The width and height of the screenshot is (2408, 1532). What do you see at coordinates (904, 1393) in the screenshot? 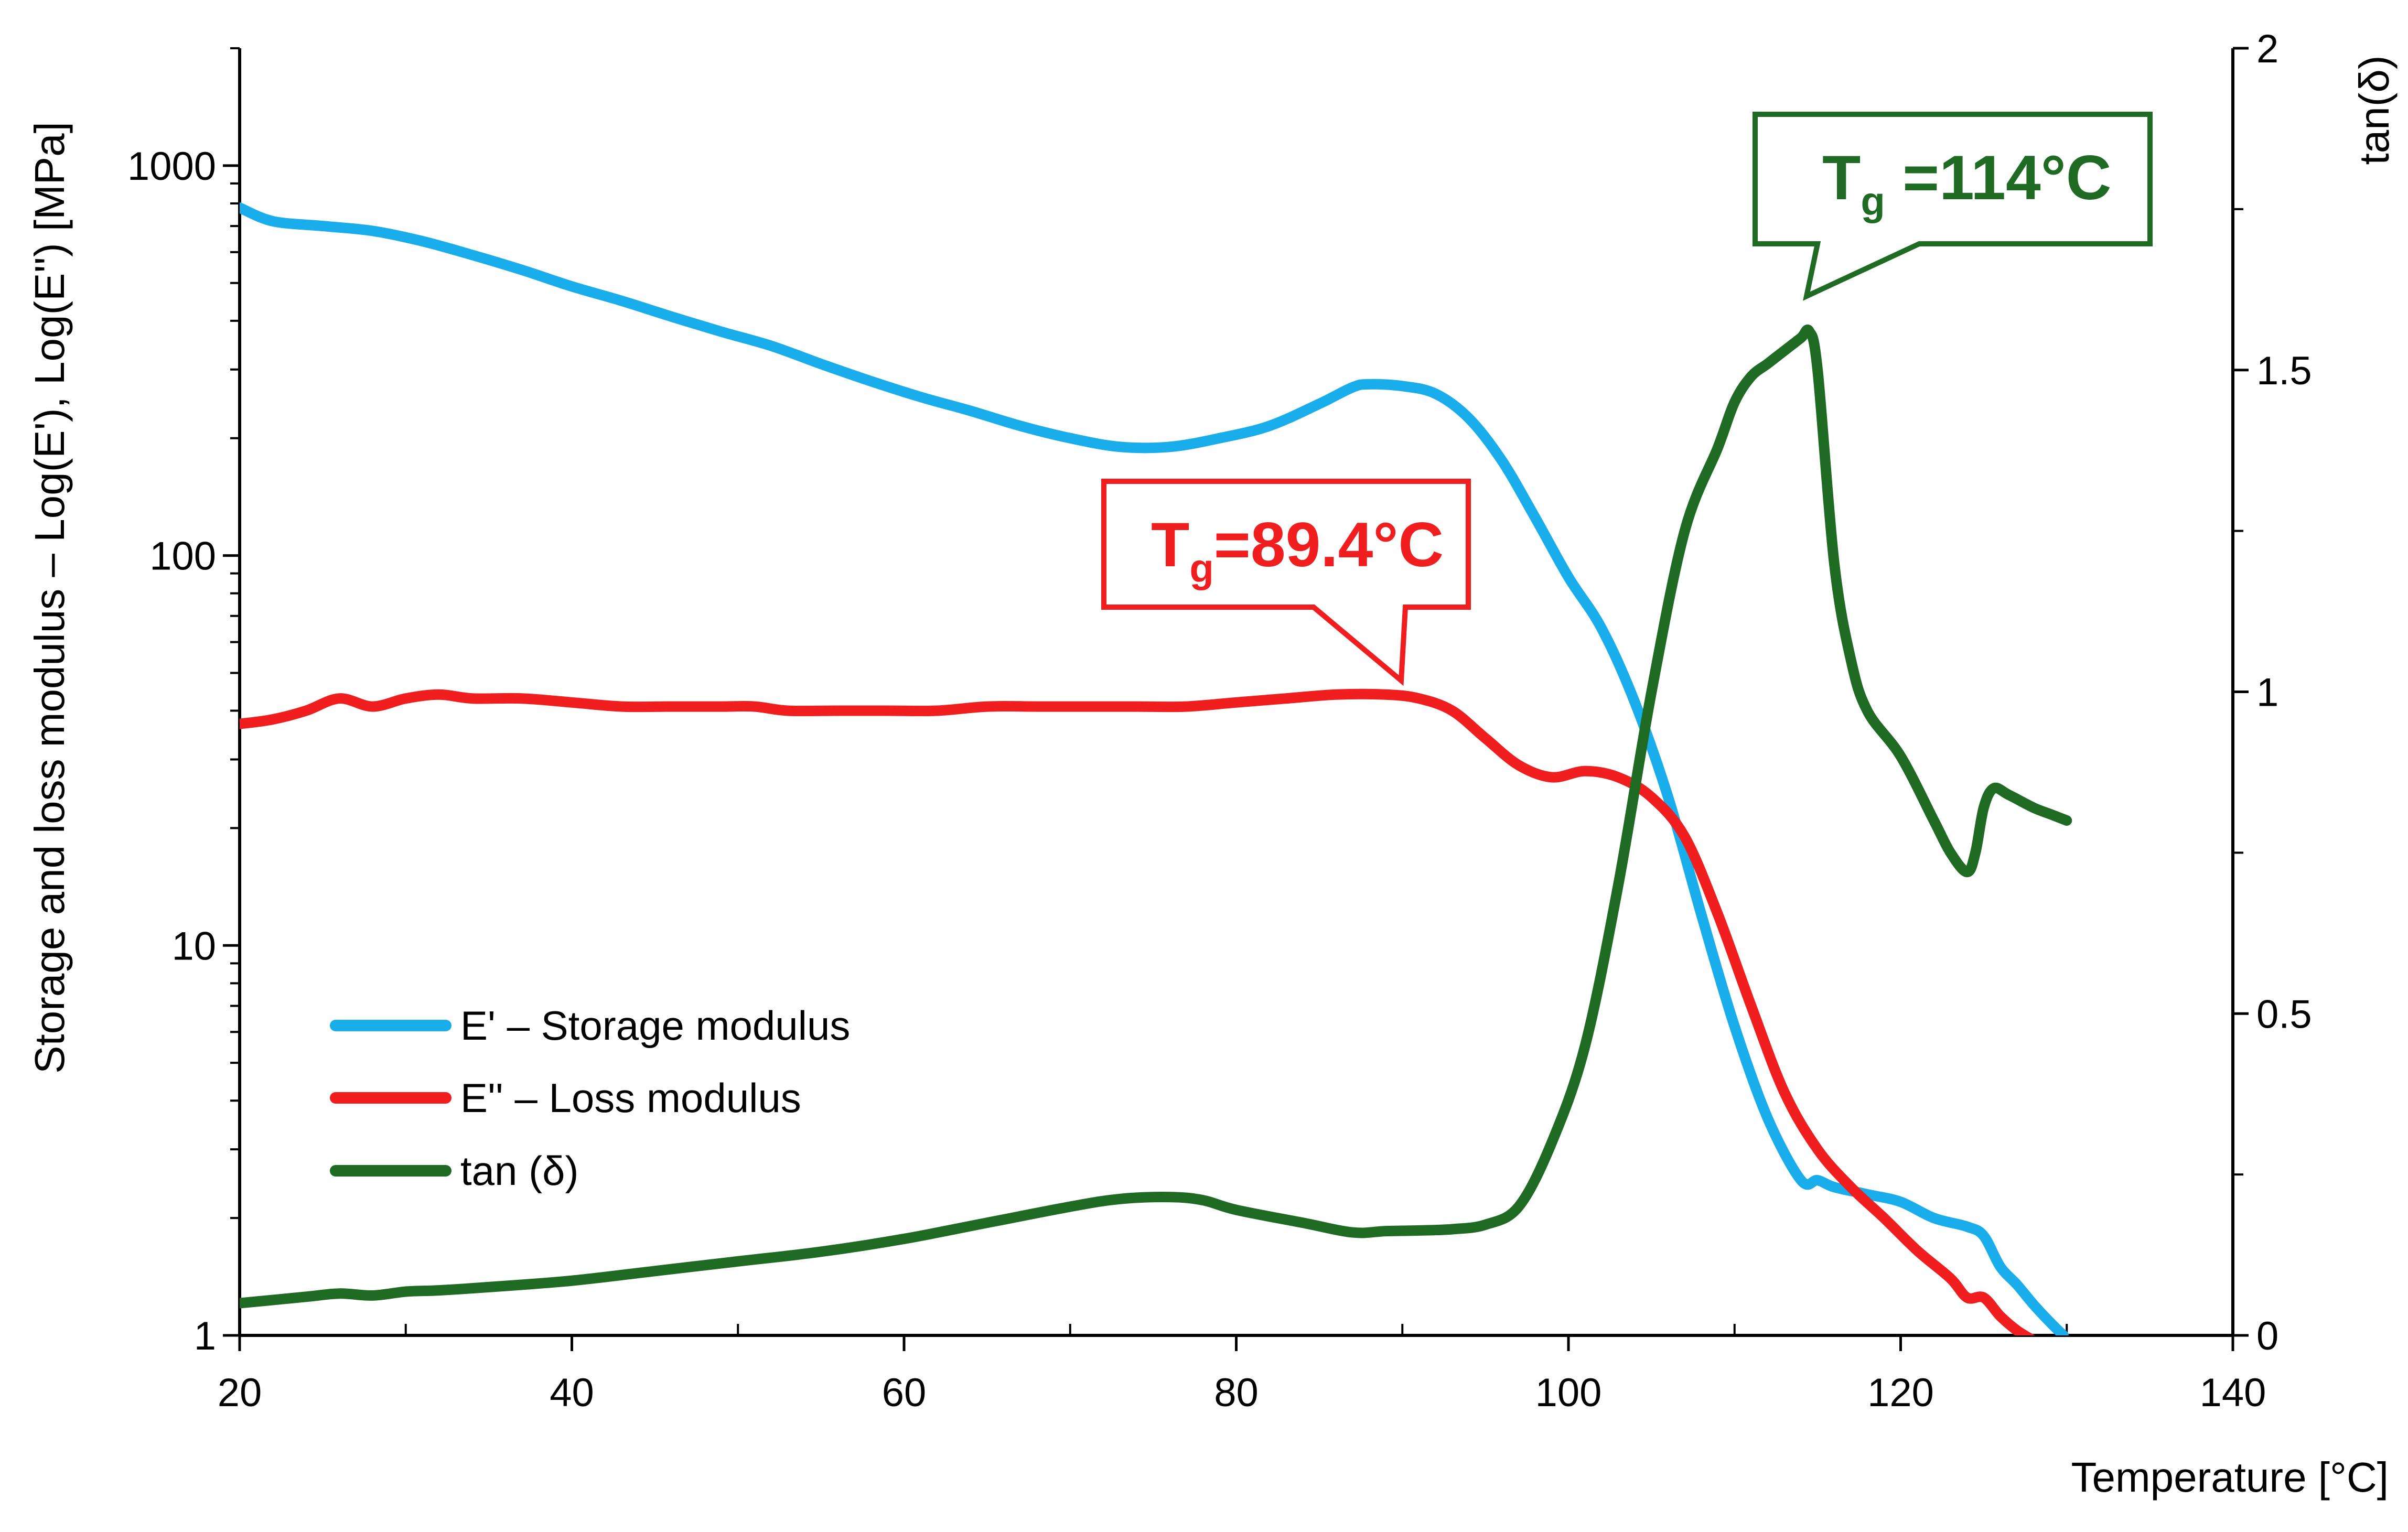
I see `x-tick-label: 60` at bounding box center [904, 1393].